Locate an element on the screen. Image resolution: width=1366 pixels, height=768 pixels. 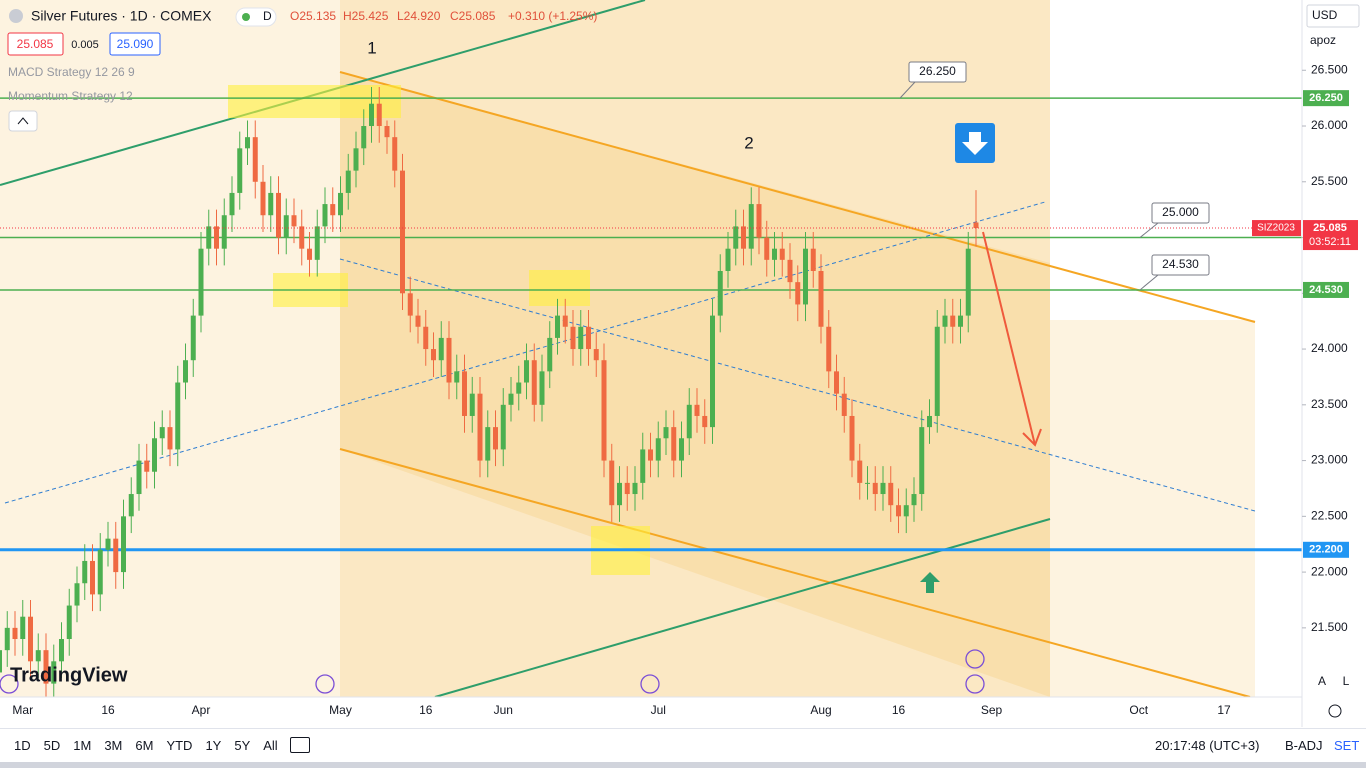
period-button: All is located at coordinates (270, 745).